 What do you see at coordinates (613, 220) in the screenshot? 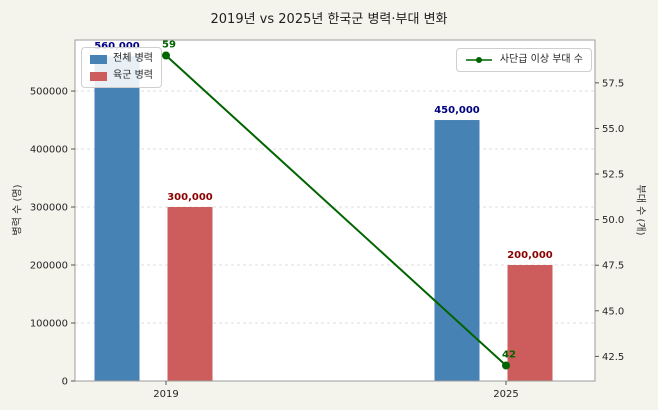
I see `y-right-tick-label: 50.0` at bounding box center [613, 220].